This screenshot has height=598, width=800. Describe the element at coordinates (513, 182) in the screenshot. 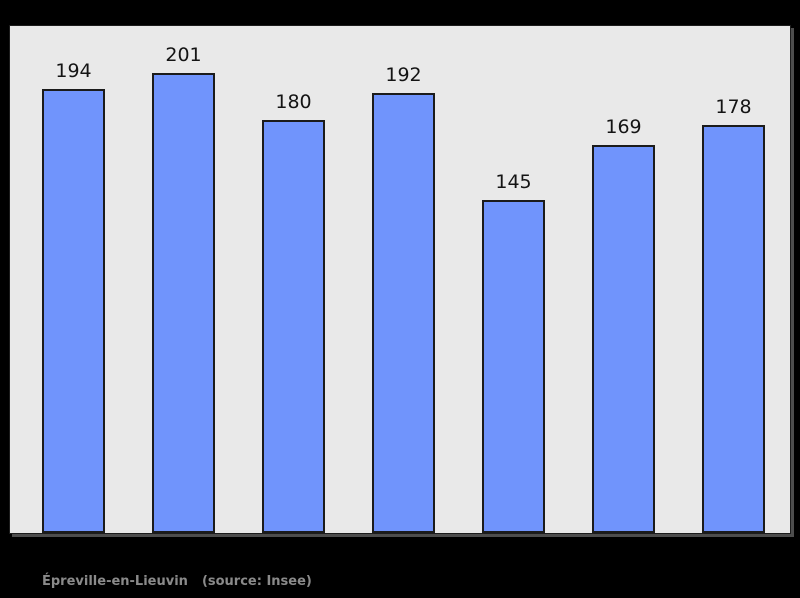

I see `bar-value-label: 145` at that location.